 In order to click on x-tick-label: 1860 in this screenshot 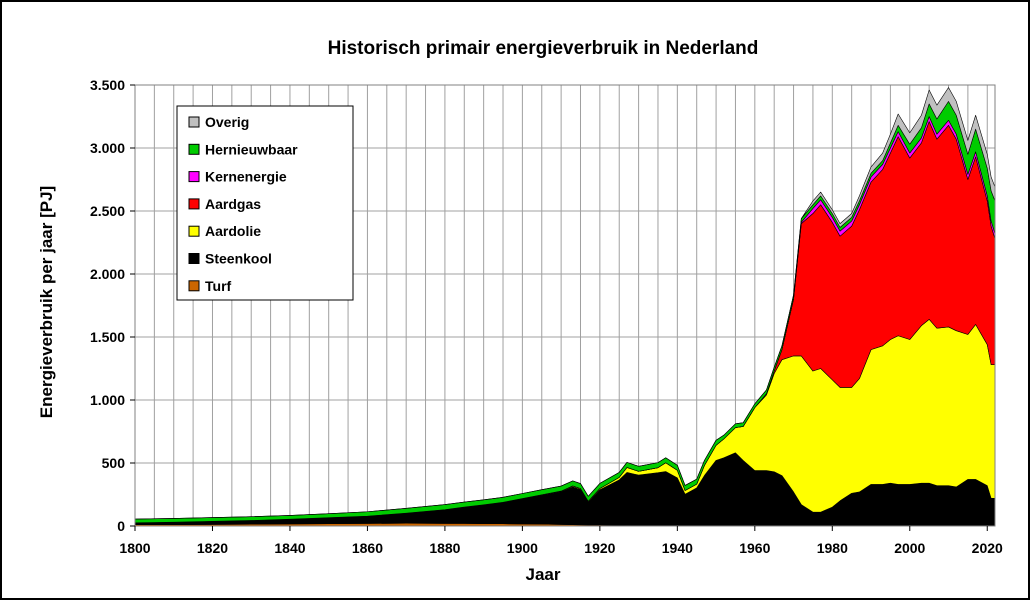, I will do `click(367, 548)`.